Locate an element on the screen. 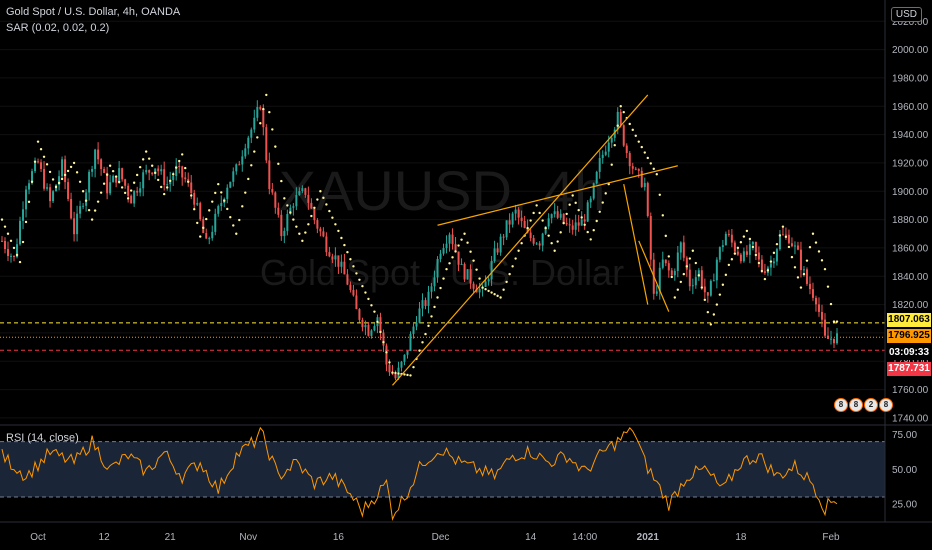  rsi-legend: RSI (14, close) is located at coordinates (42, 438).